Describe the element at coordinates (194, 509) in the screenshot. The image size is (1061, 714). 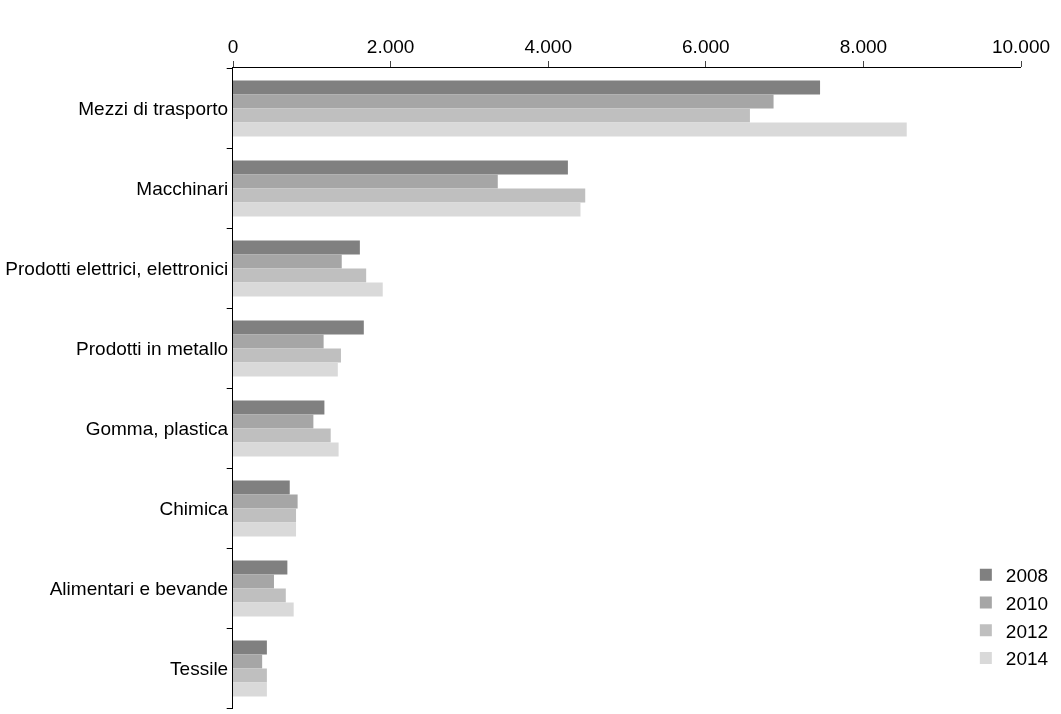
I see `y-tick-label: Chimica` at that location.